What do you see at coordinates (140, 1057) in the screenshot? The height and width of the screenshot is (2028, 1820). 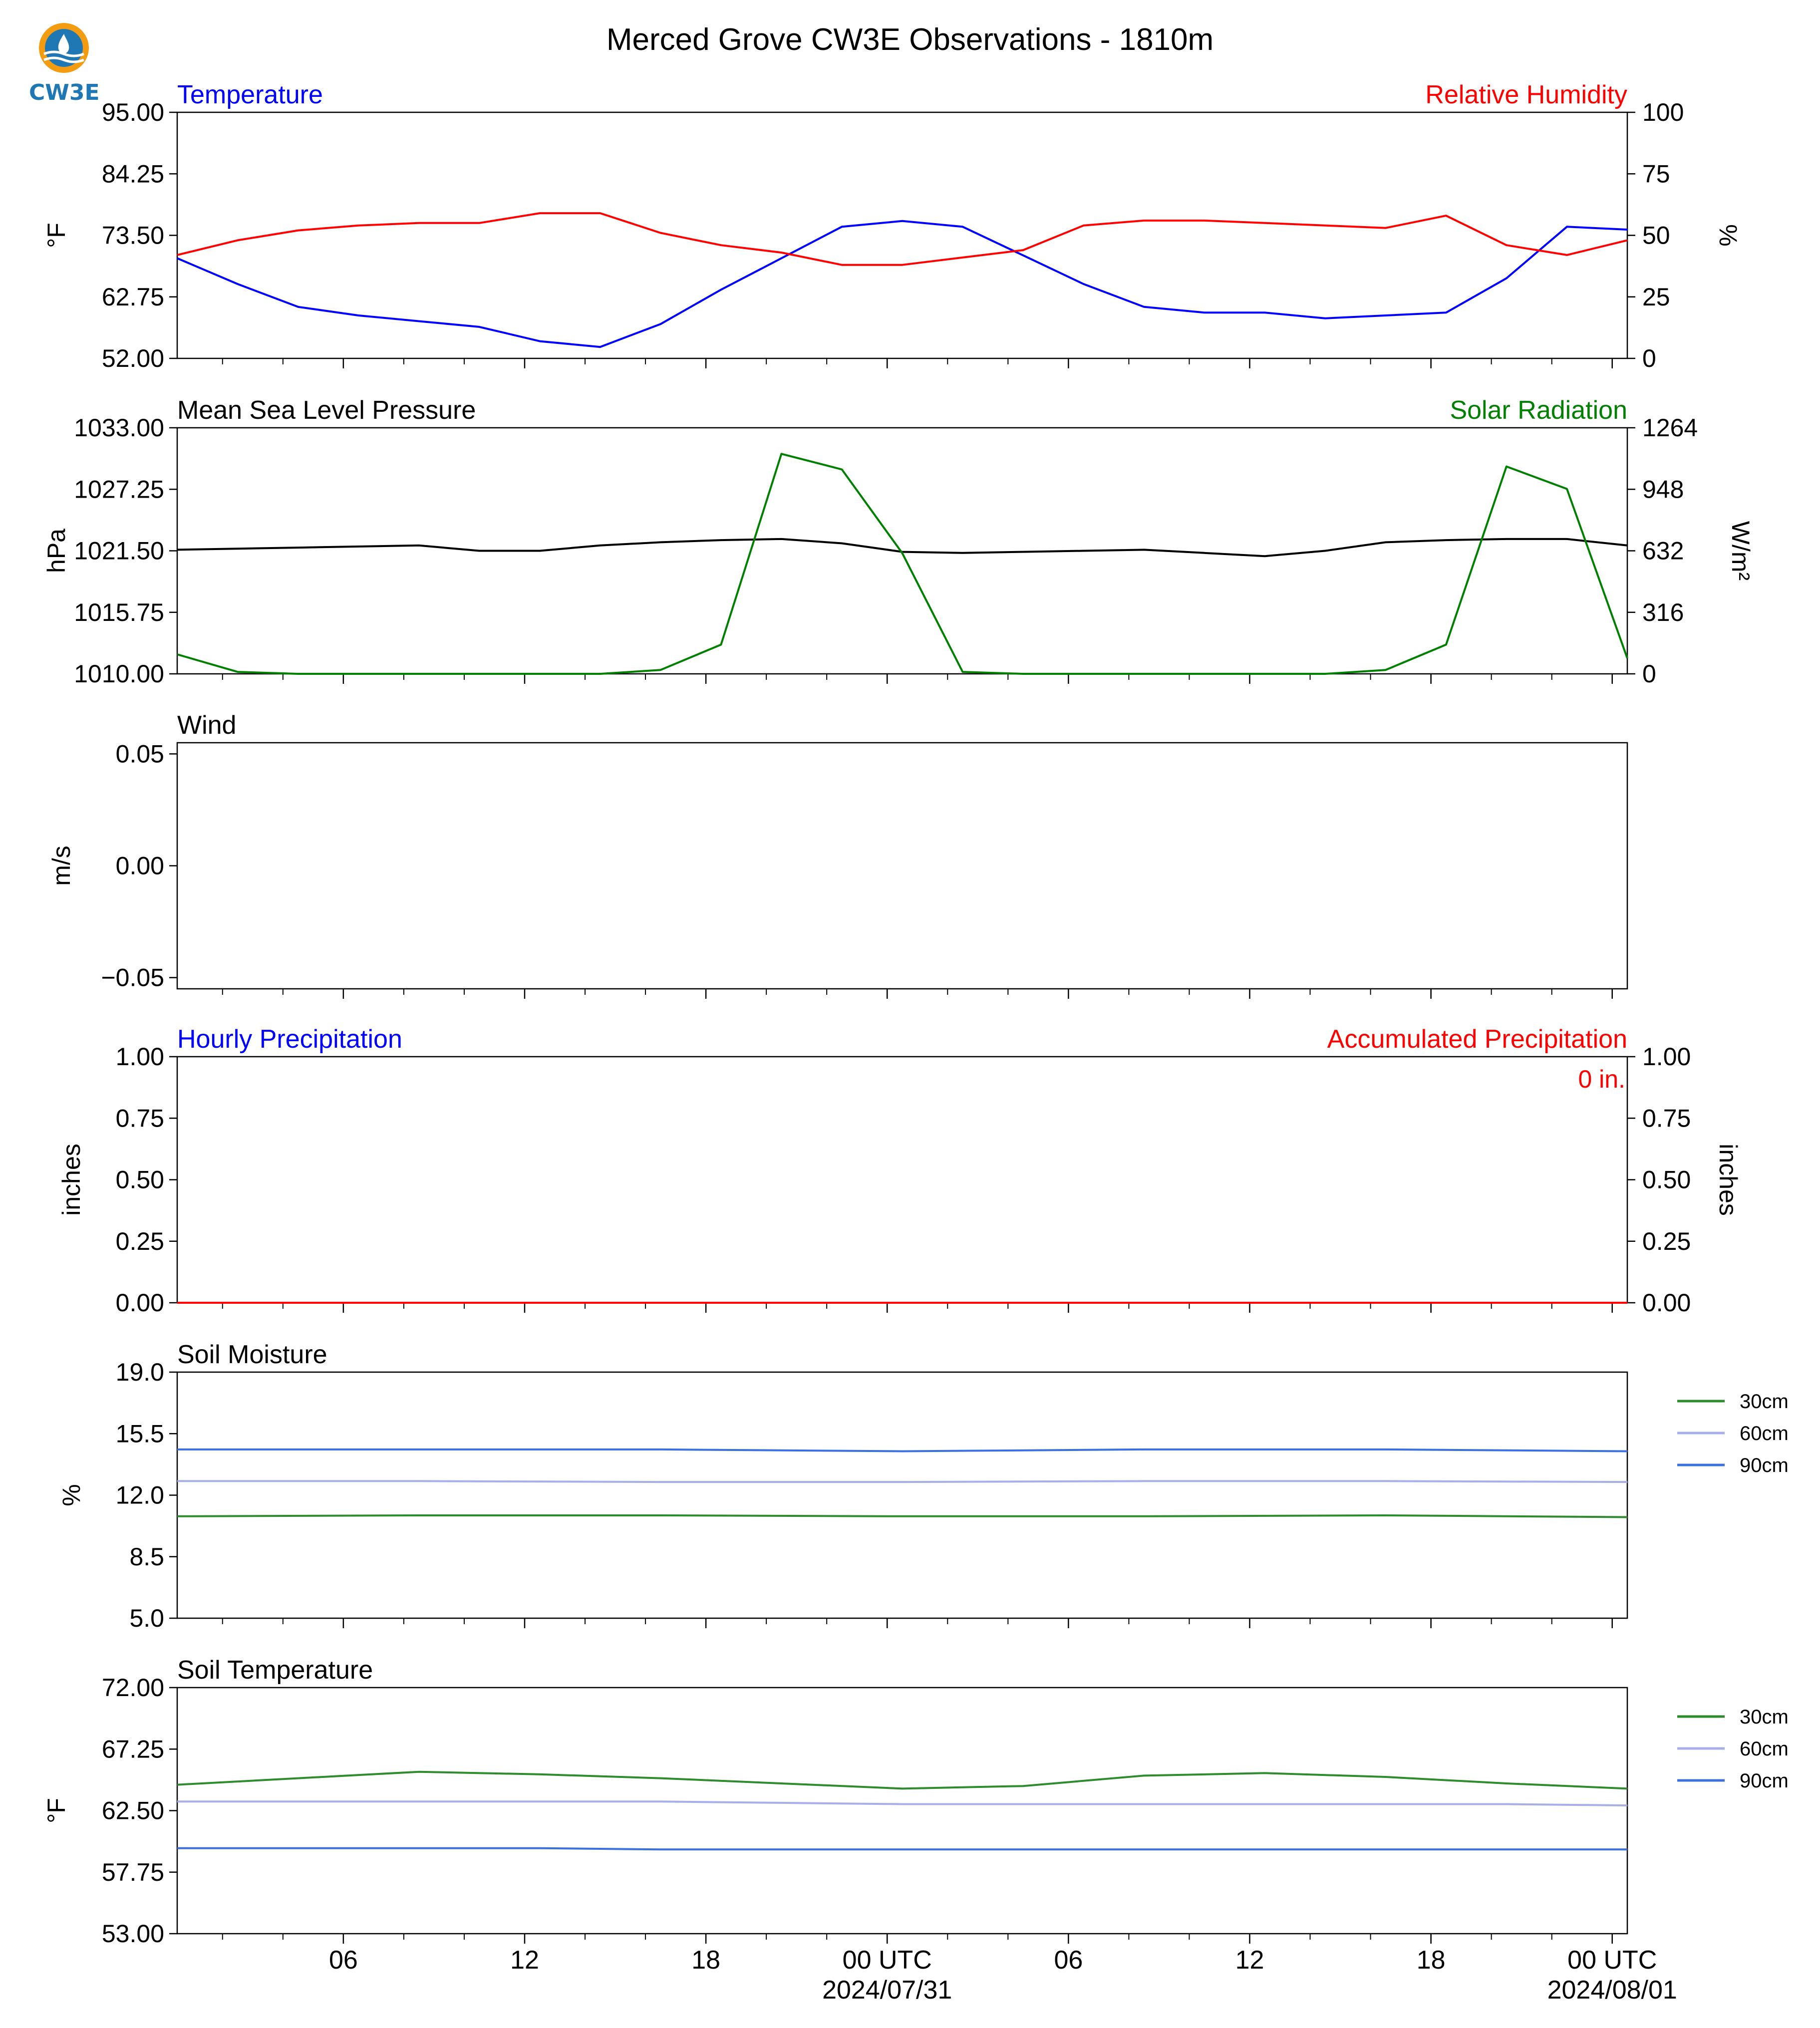 I see `y-tick-label-left: 1.00` at bounding box center [140, 1057].